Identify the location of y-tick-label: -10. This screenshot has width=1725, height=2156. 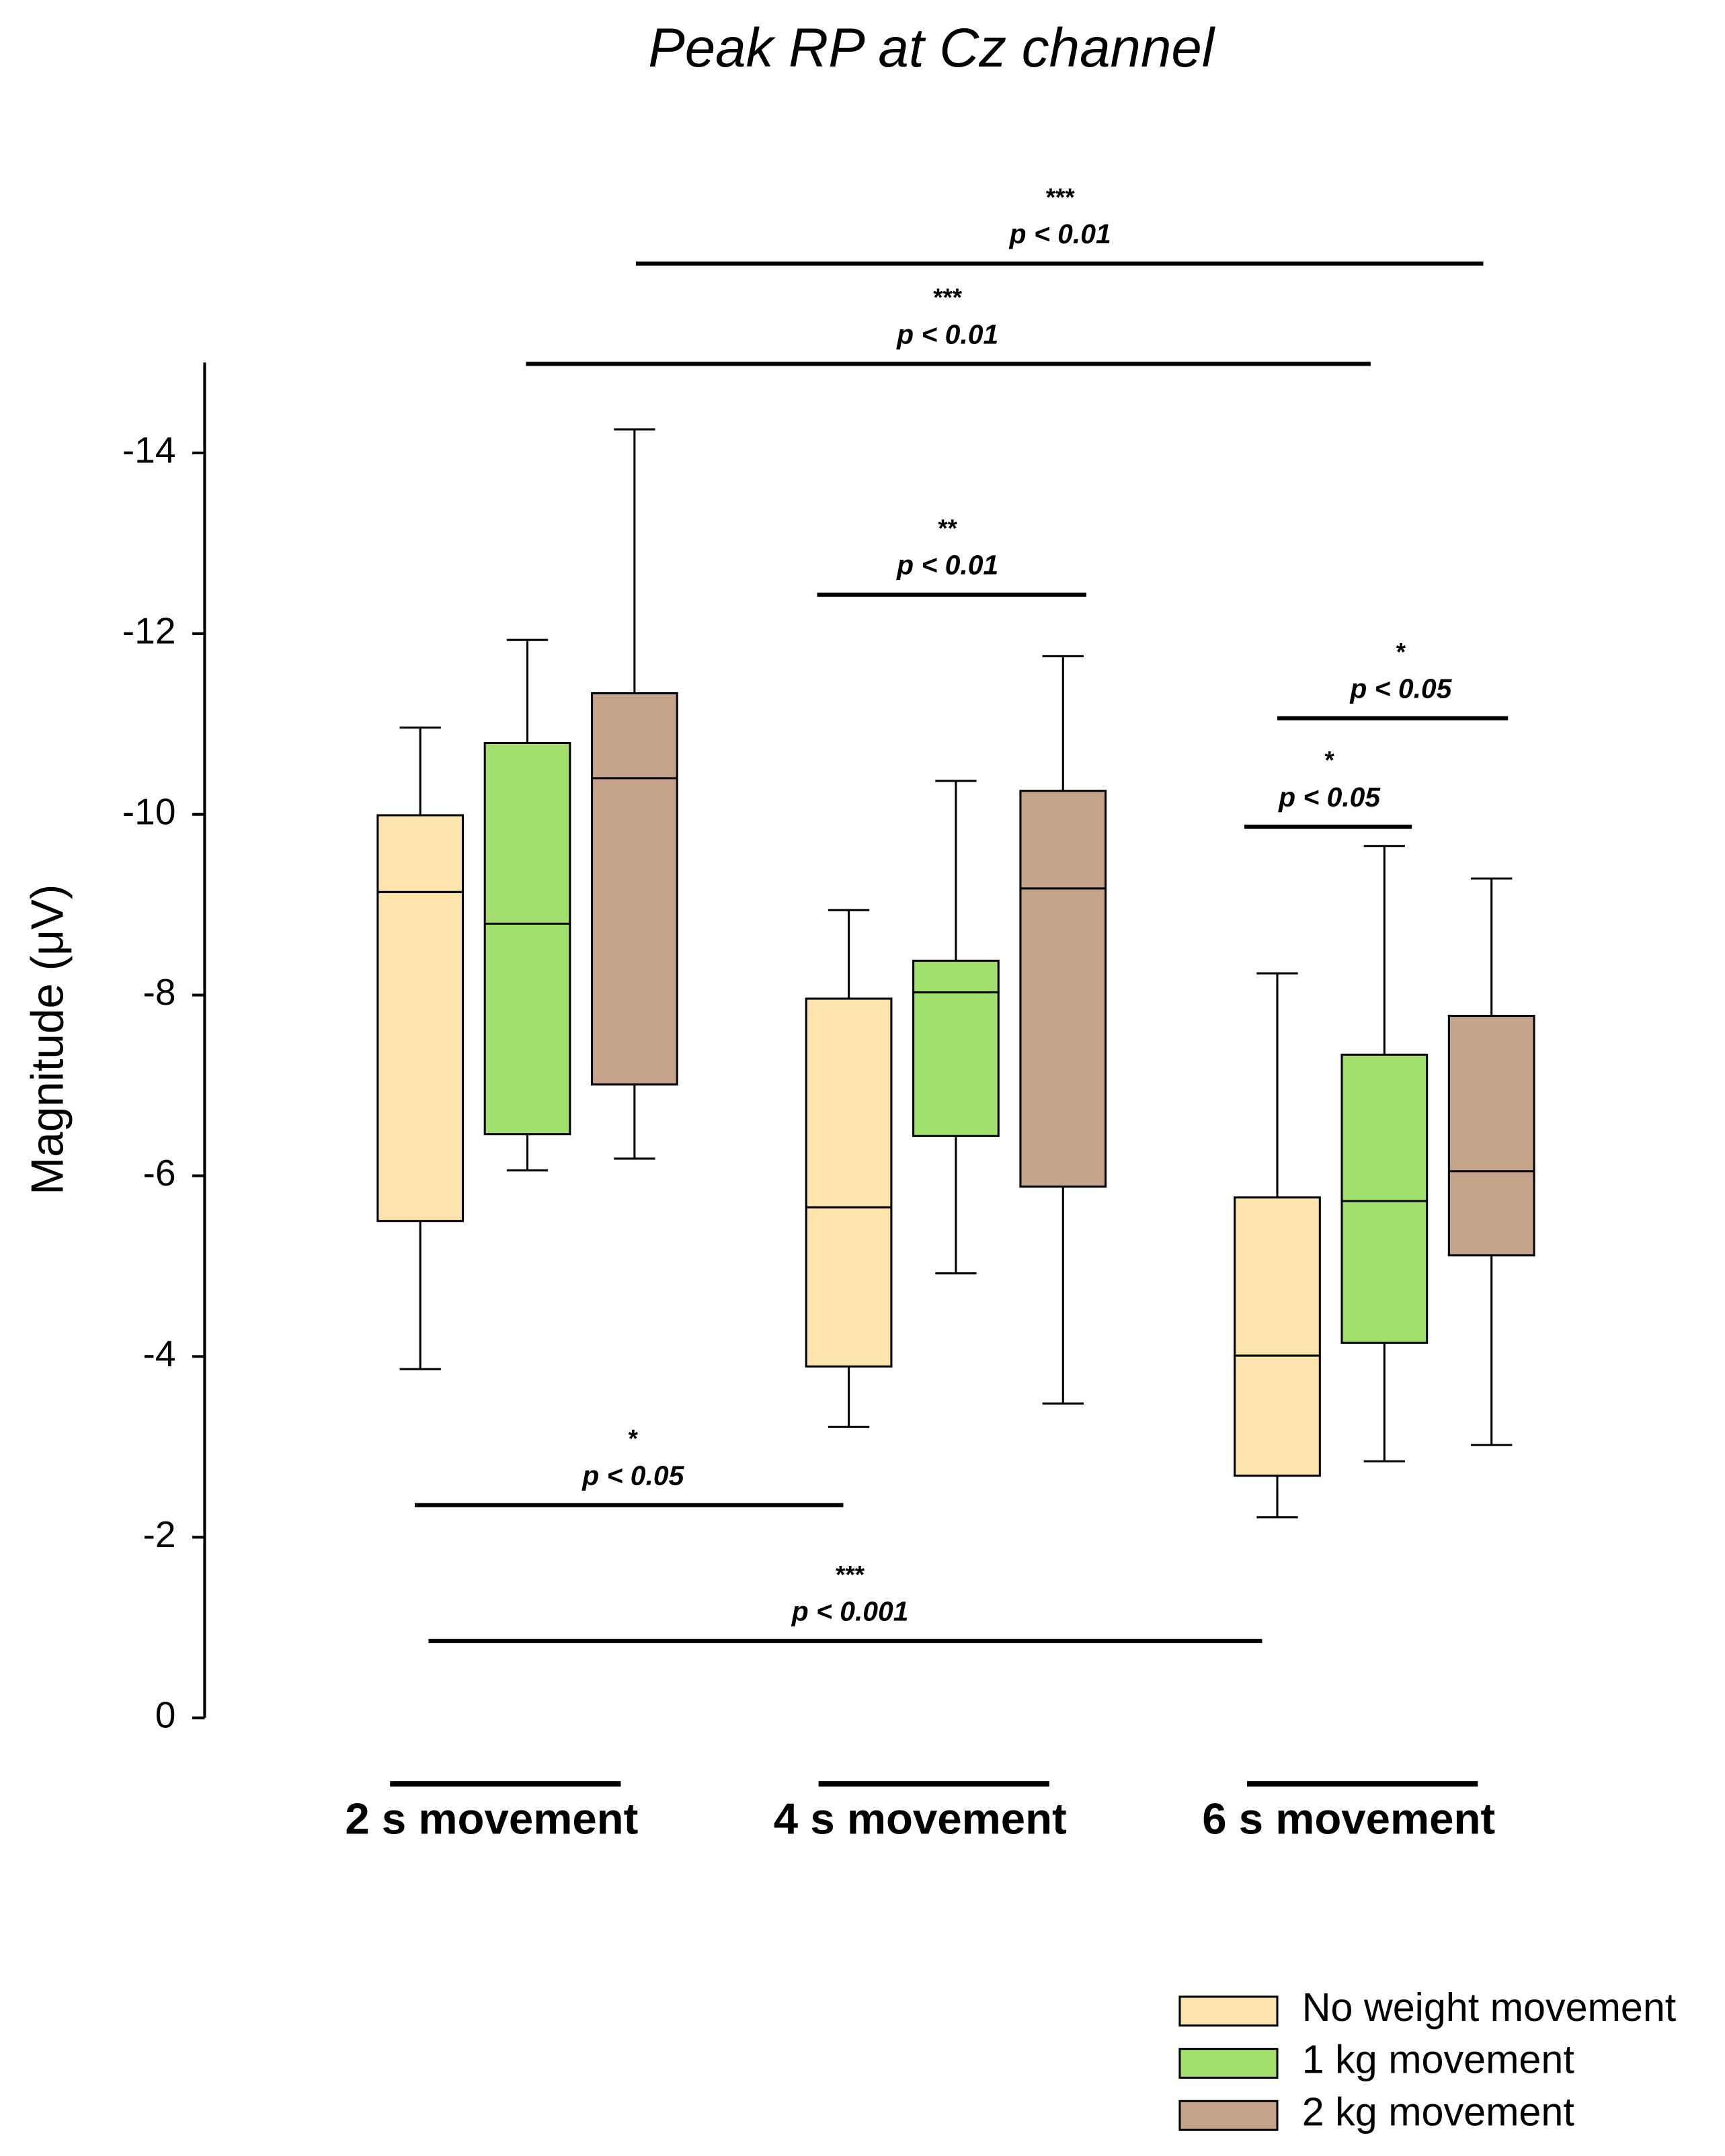
(149, 811).